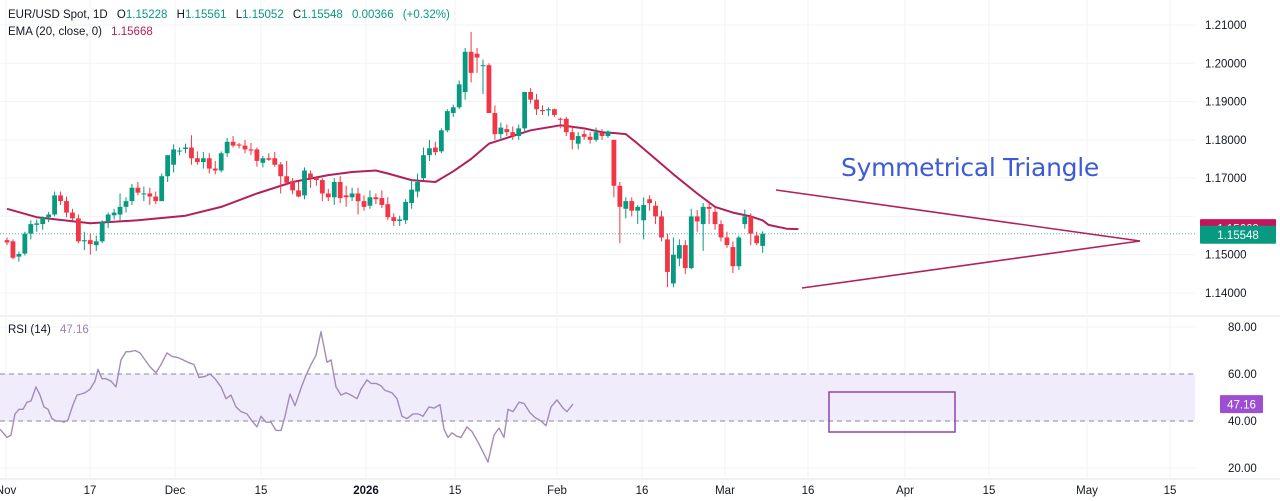 The width and height of the screenshot is (1280, 501). What do you see at coordinates (970, 167) in the screenshot?
I see `symmetrical-triangle-label: Symmetrical Triangle` at bounding box center [970, 167].